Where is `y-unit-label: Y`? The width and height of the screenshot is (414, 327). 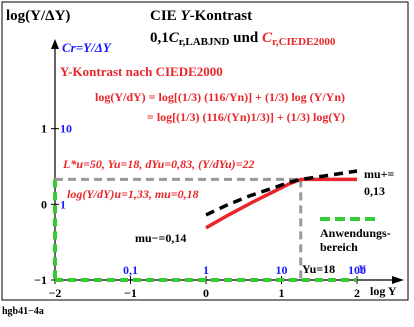
y-unit-label: Y is located at coordinates (362, 269).